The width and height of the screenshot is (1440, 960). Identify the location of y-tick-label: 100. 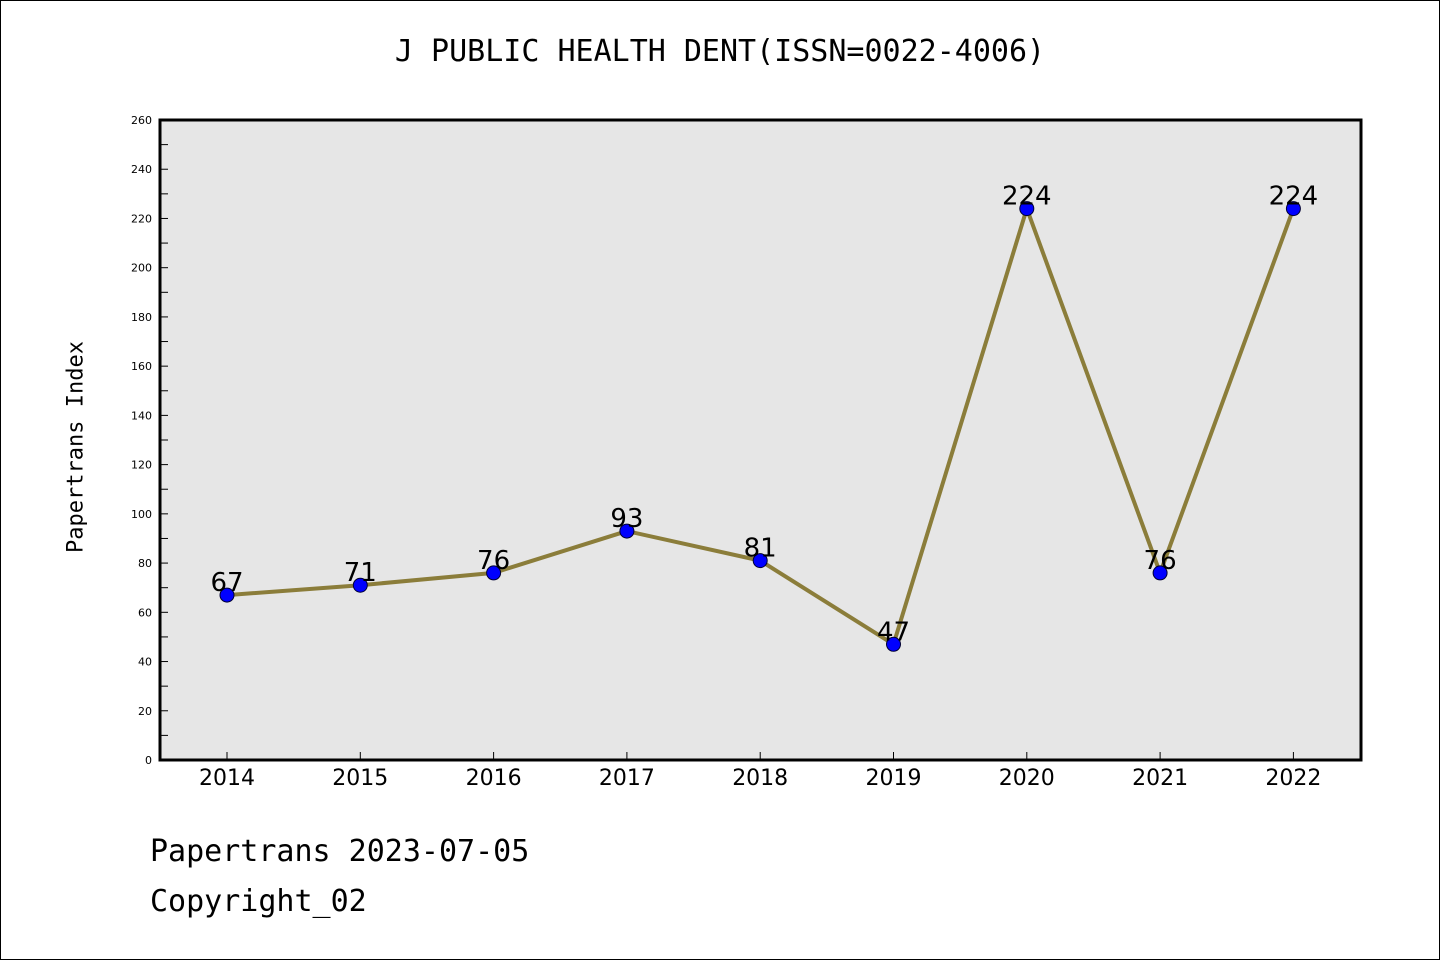
(141, 514).